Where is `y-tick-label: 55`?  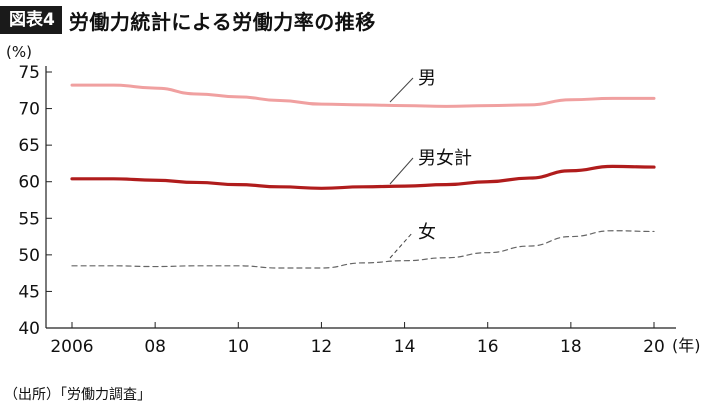 y-tick-label: 55 is located at coordinates (29, 219).